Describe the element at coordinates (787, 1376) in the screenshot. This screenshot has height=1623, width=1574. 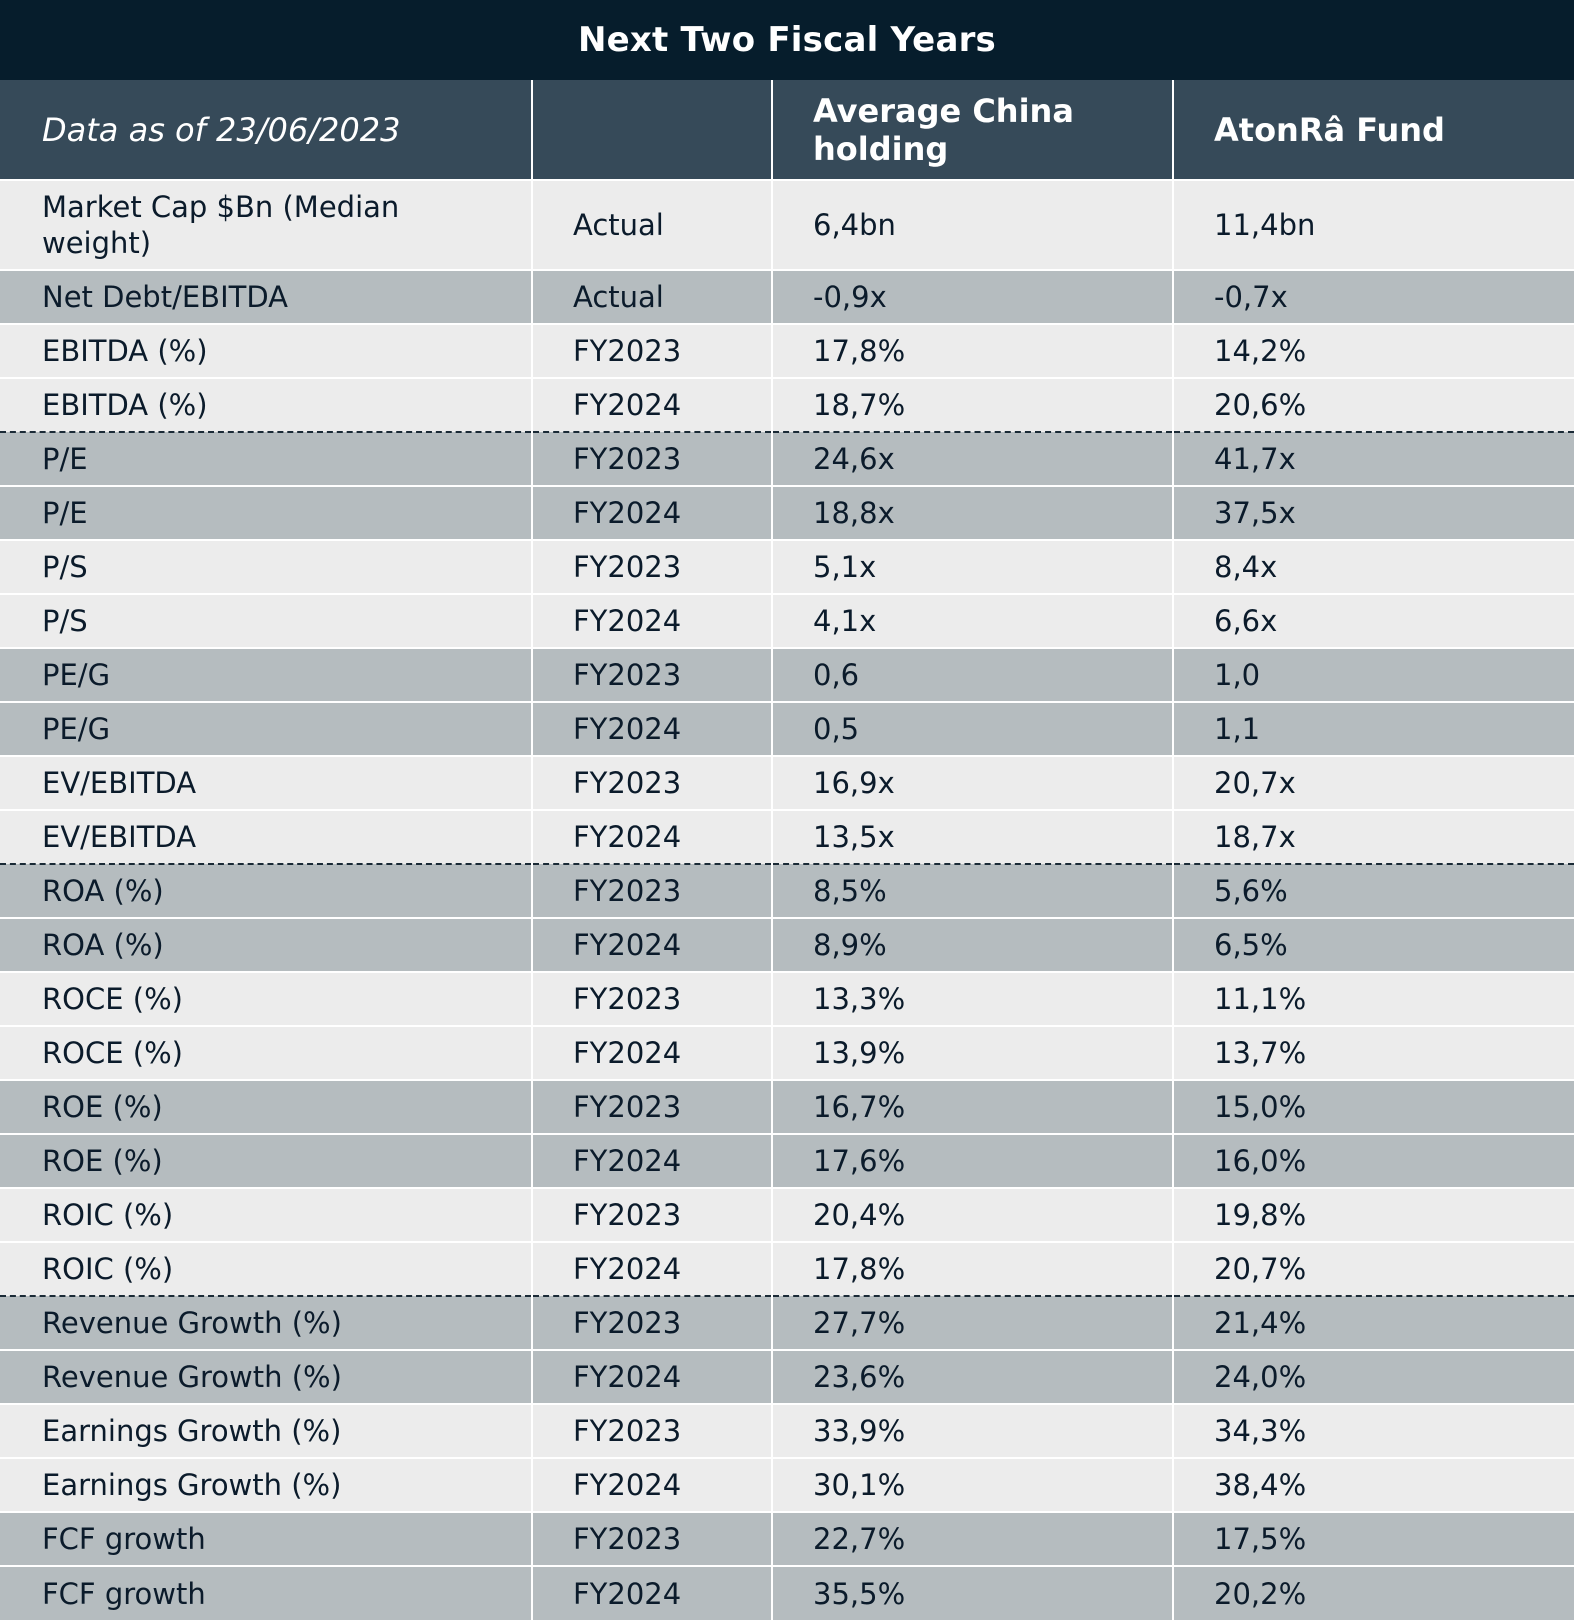
I see `table-row: Revenue Growth (%) FY2024 23,6% 24,0%` at that location.